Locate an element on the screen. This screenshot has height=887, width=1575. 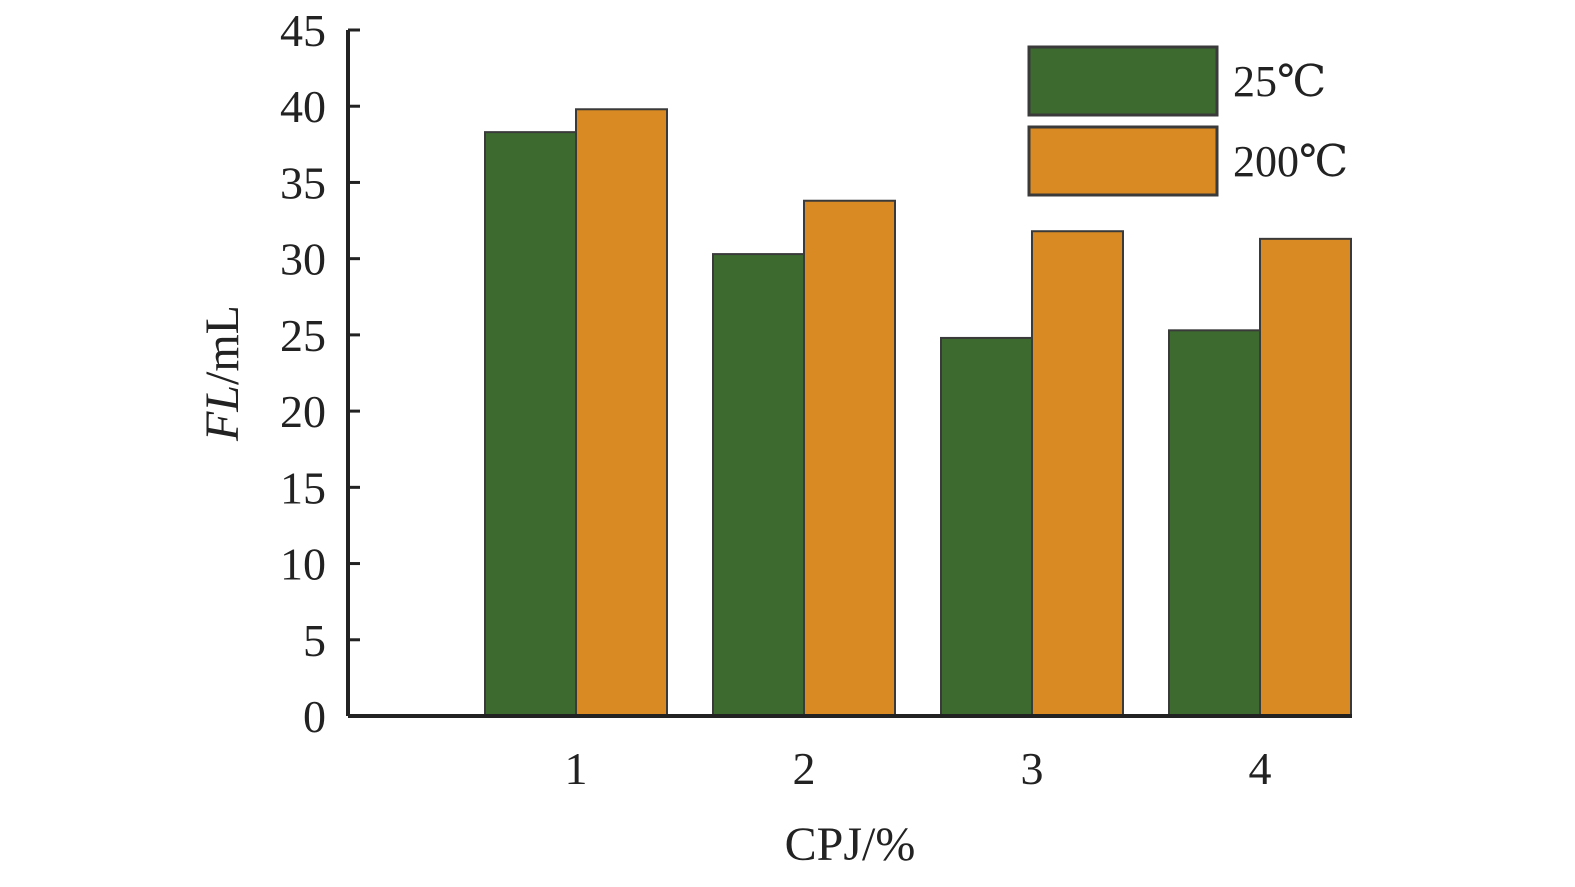
bar-series1-cat1 is located at coordinates (530, 424).